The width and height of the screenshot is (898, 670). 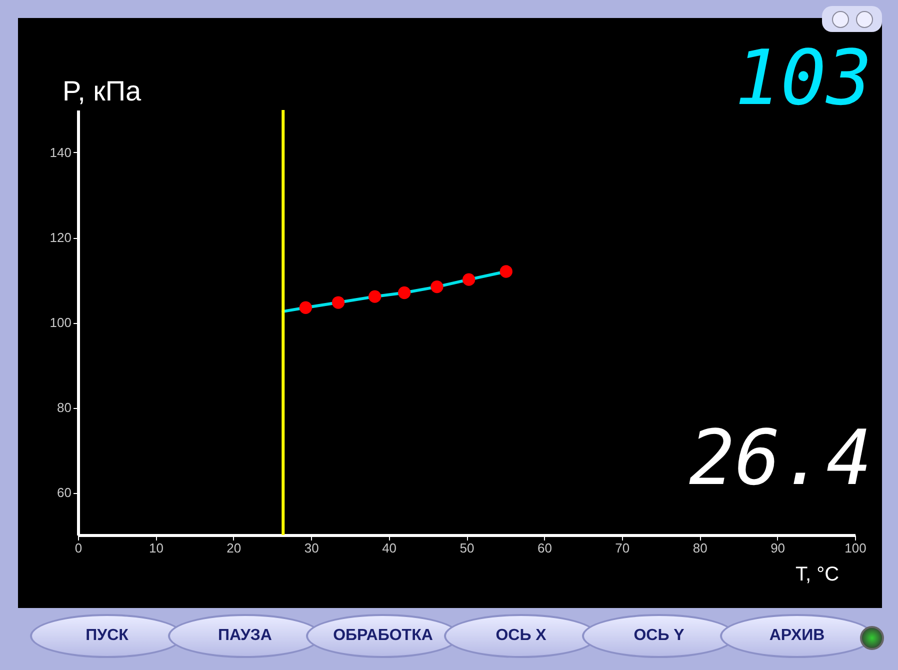 What do you see at coordinates (107, 636) in the screenshot?
I see `text: ПУСК` at bounding box center [107, 636].